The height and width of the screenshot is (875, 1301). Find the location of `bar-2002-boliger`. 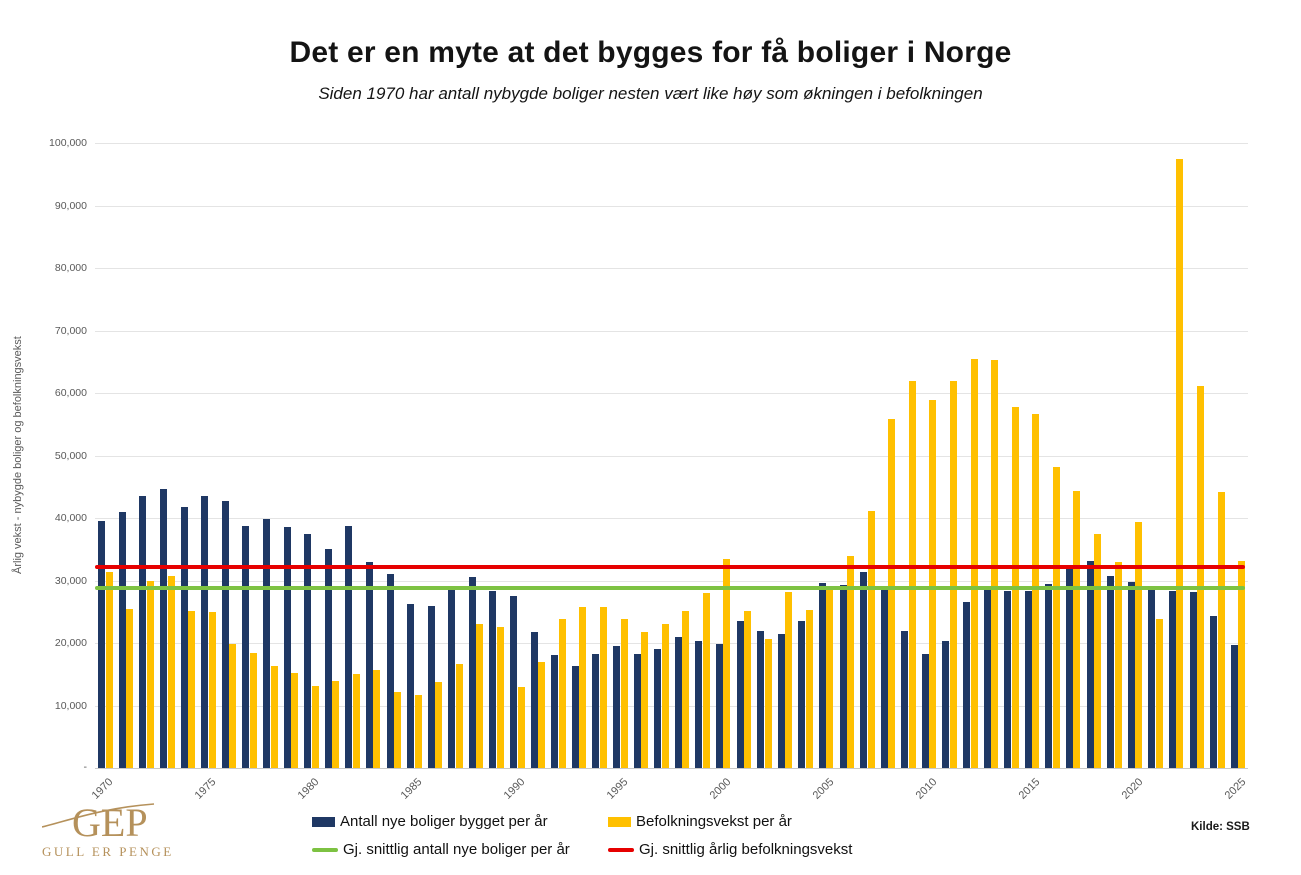

bar-2002-boliger is located at coordinates (761, 699).